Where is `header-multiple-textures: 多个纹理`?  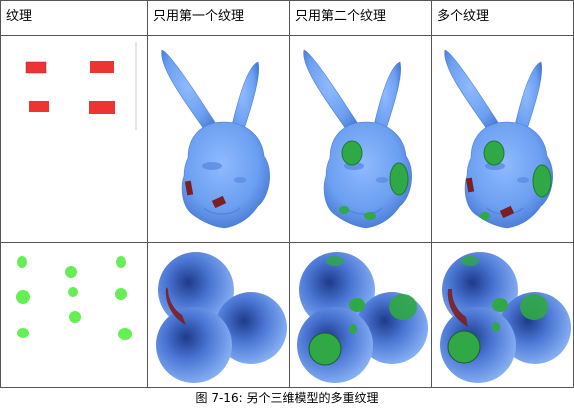 header-multiple-textures: 多个纹理 is located at coordinates (463, 16).